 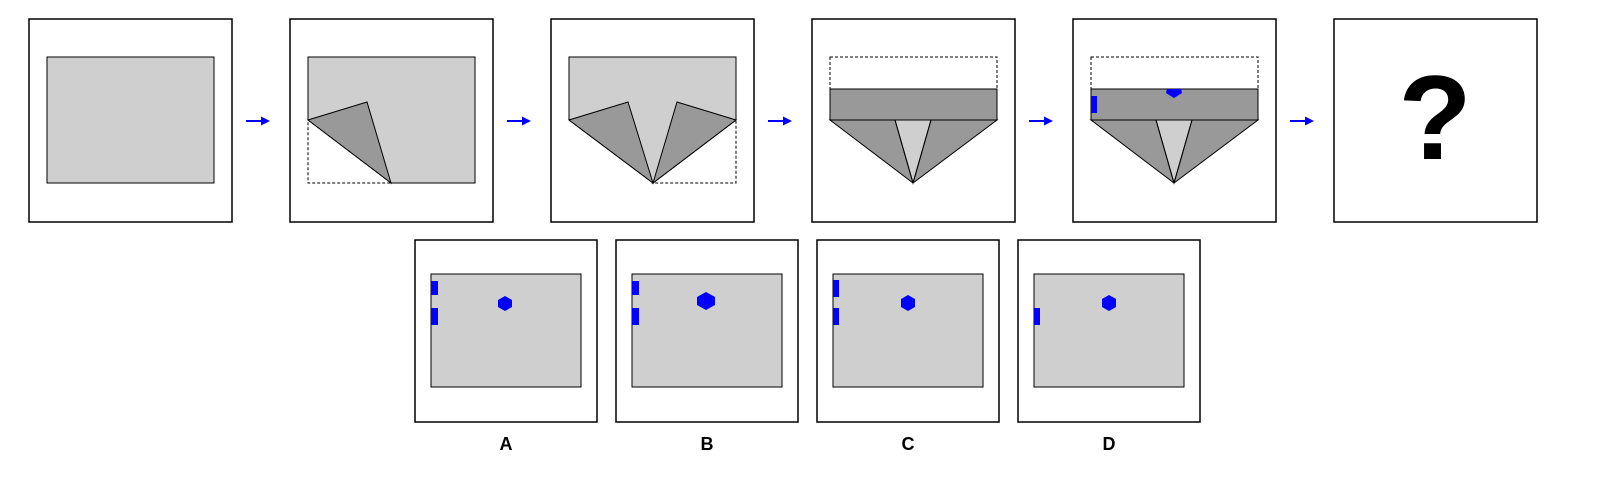 I want to click on step-5-edge-notch-hole, so click(x=1094, y=104).